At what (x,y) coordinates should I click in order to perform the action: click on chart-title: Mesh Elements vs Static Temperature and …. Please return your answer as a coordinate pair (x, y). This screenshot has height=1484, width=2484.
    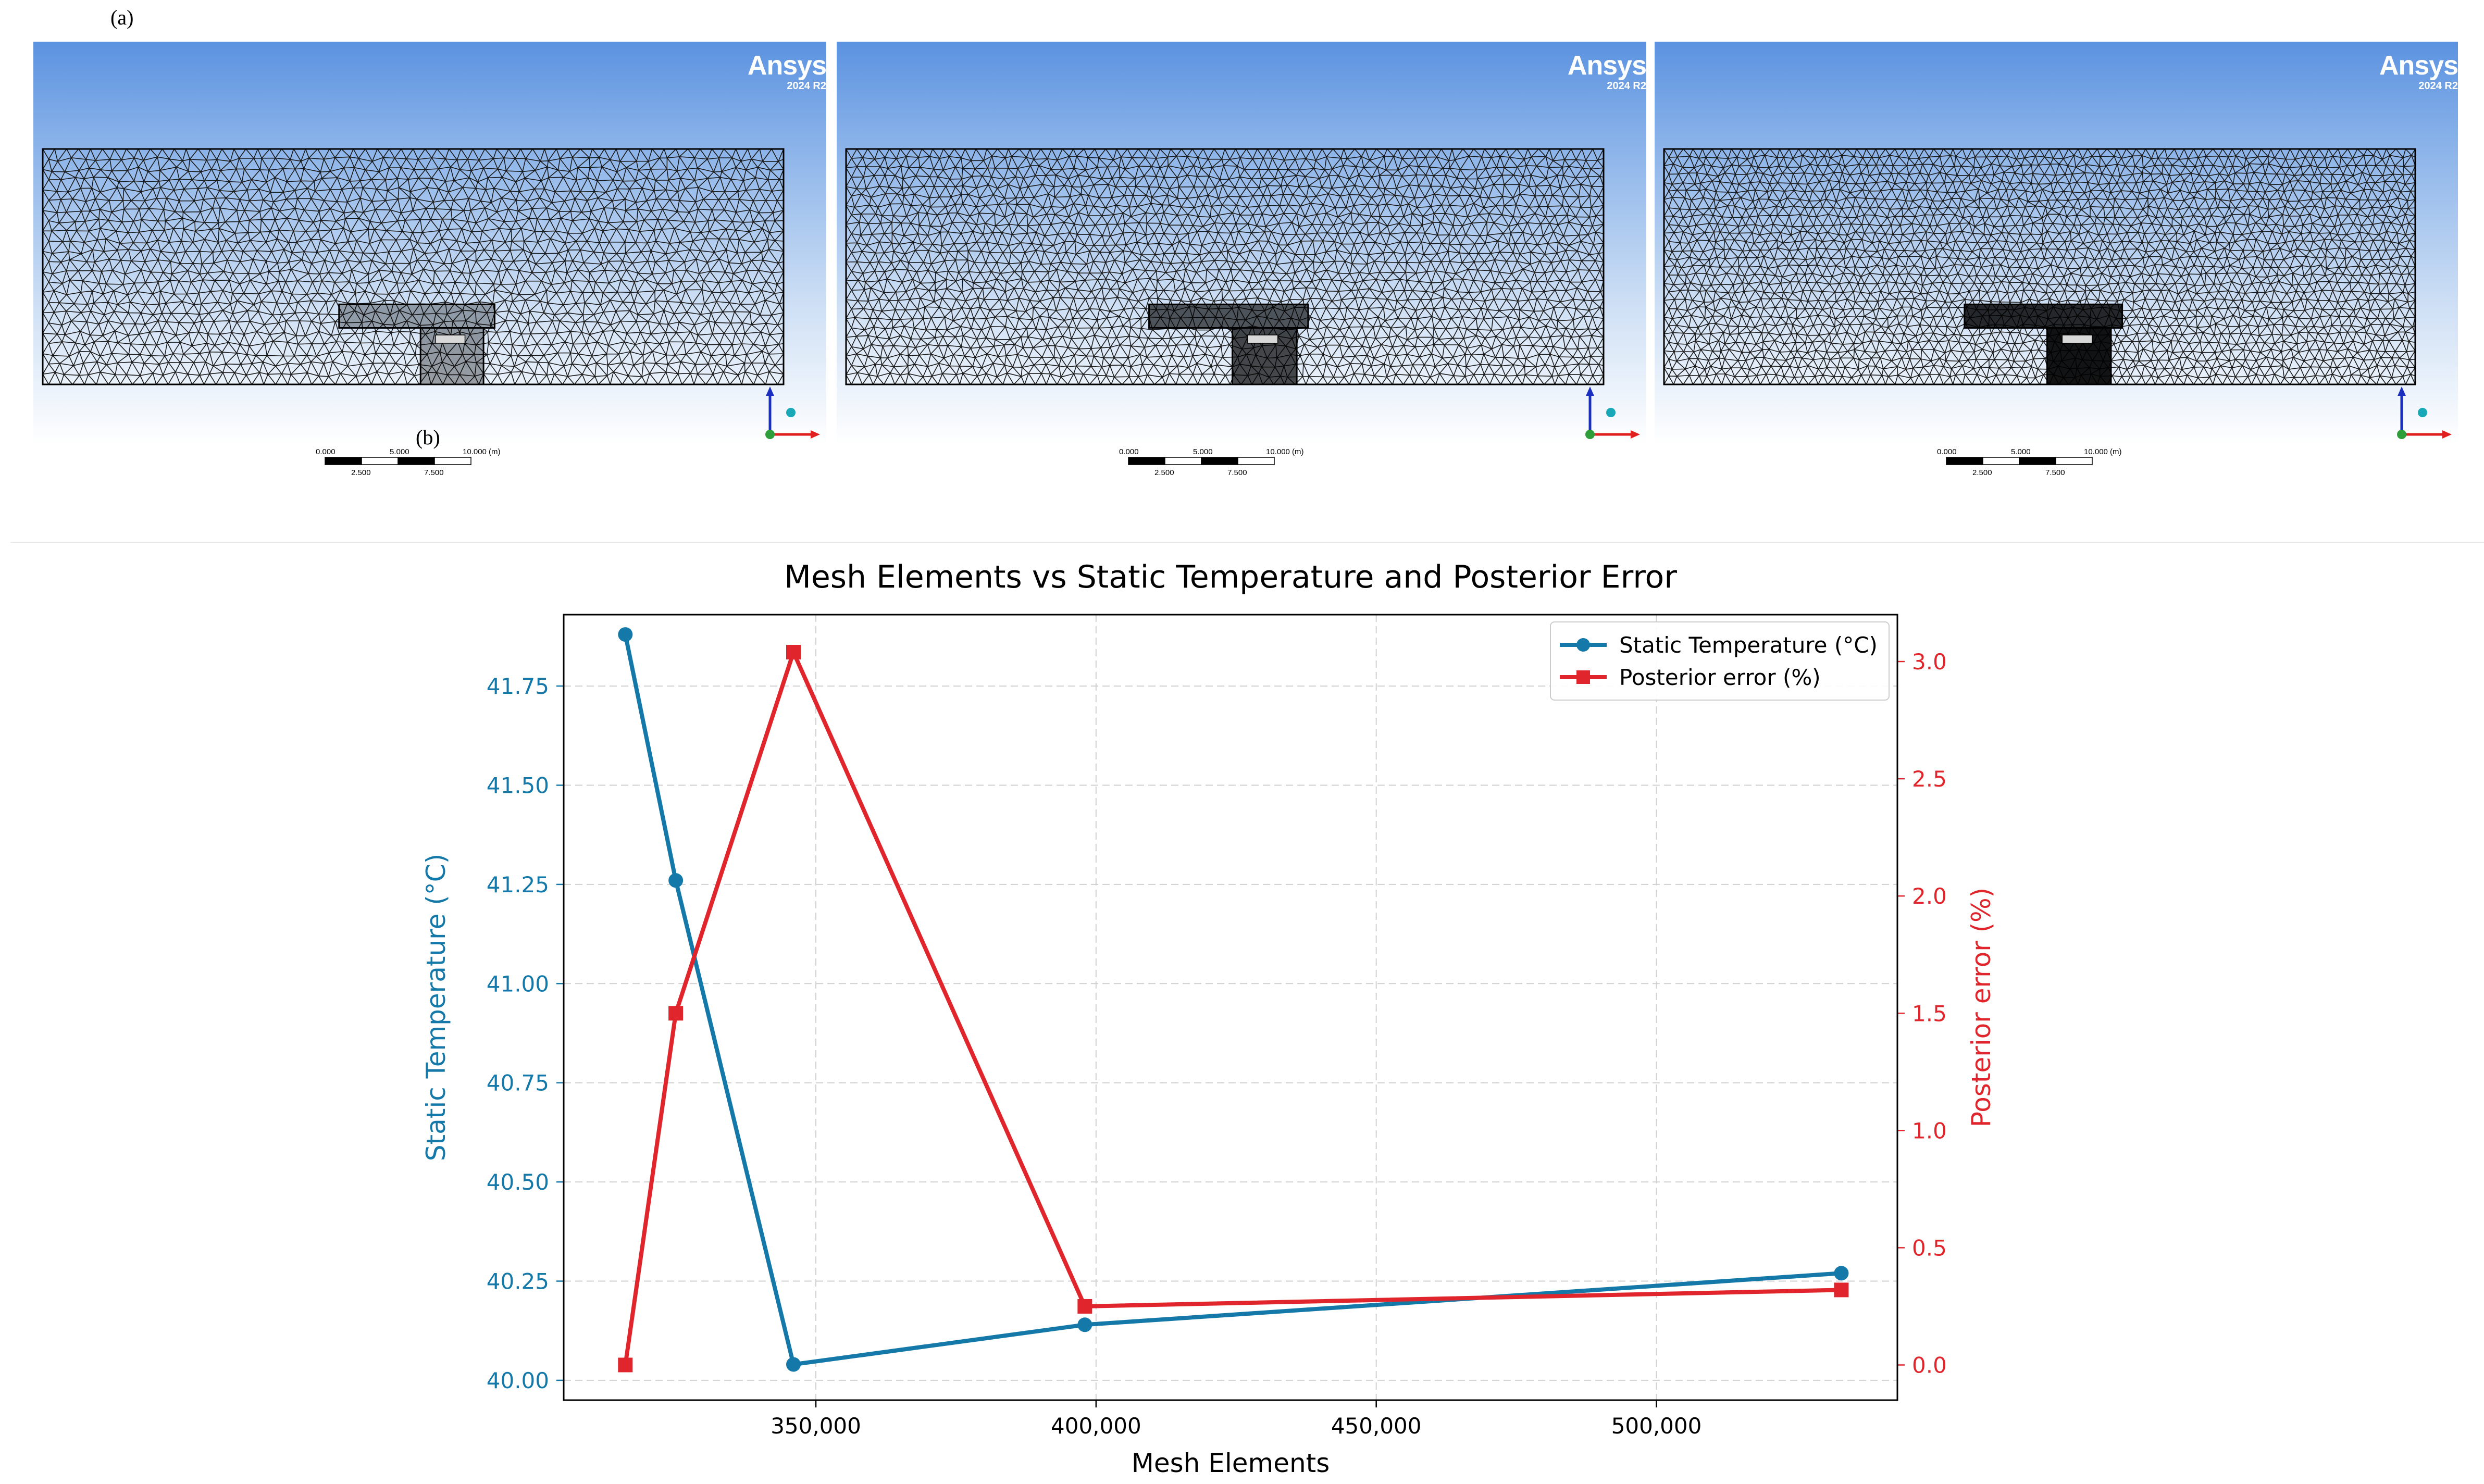
    Looking at the image, I should click on (1230, 577).